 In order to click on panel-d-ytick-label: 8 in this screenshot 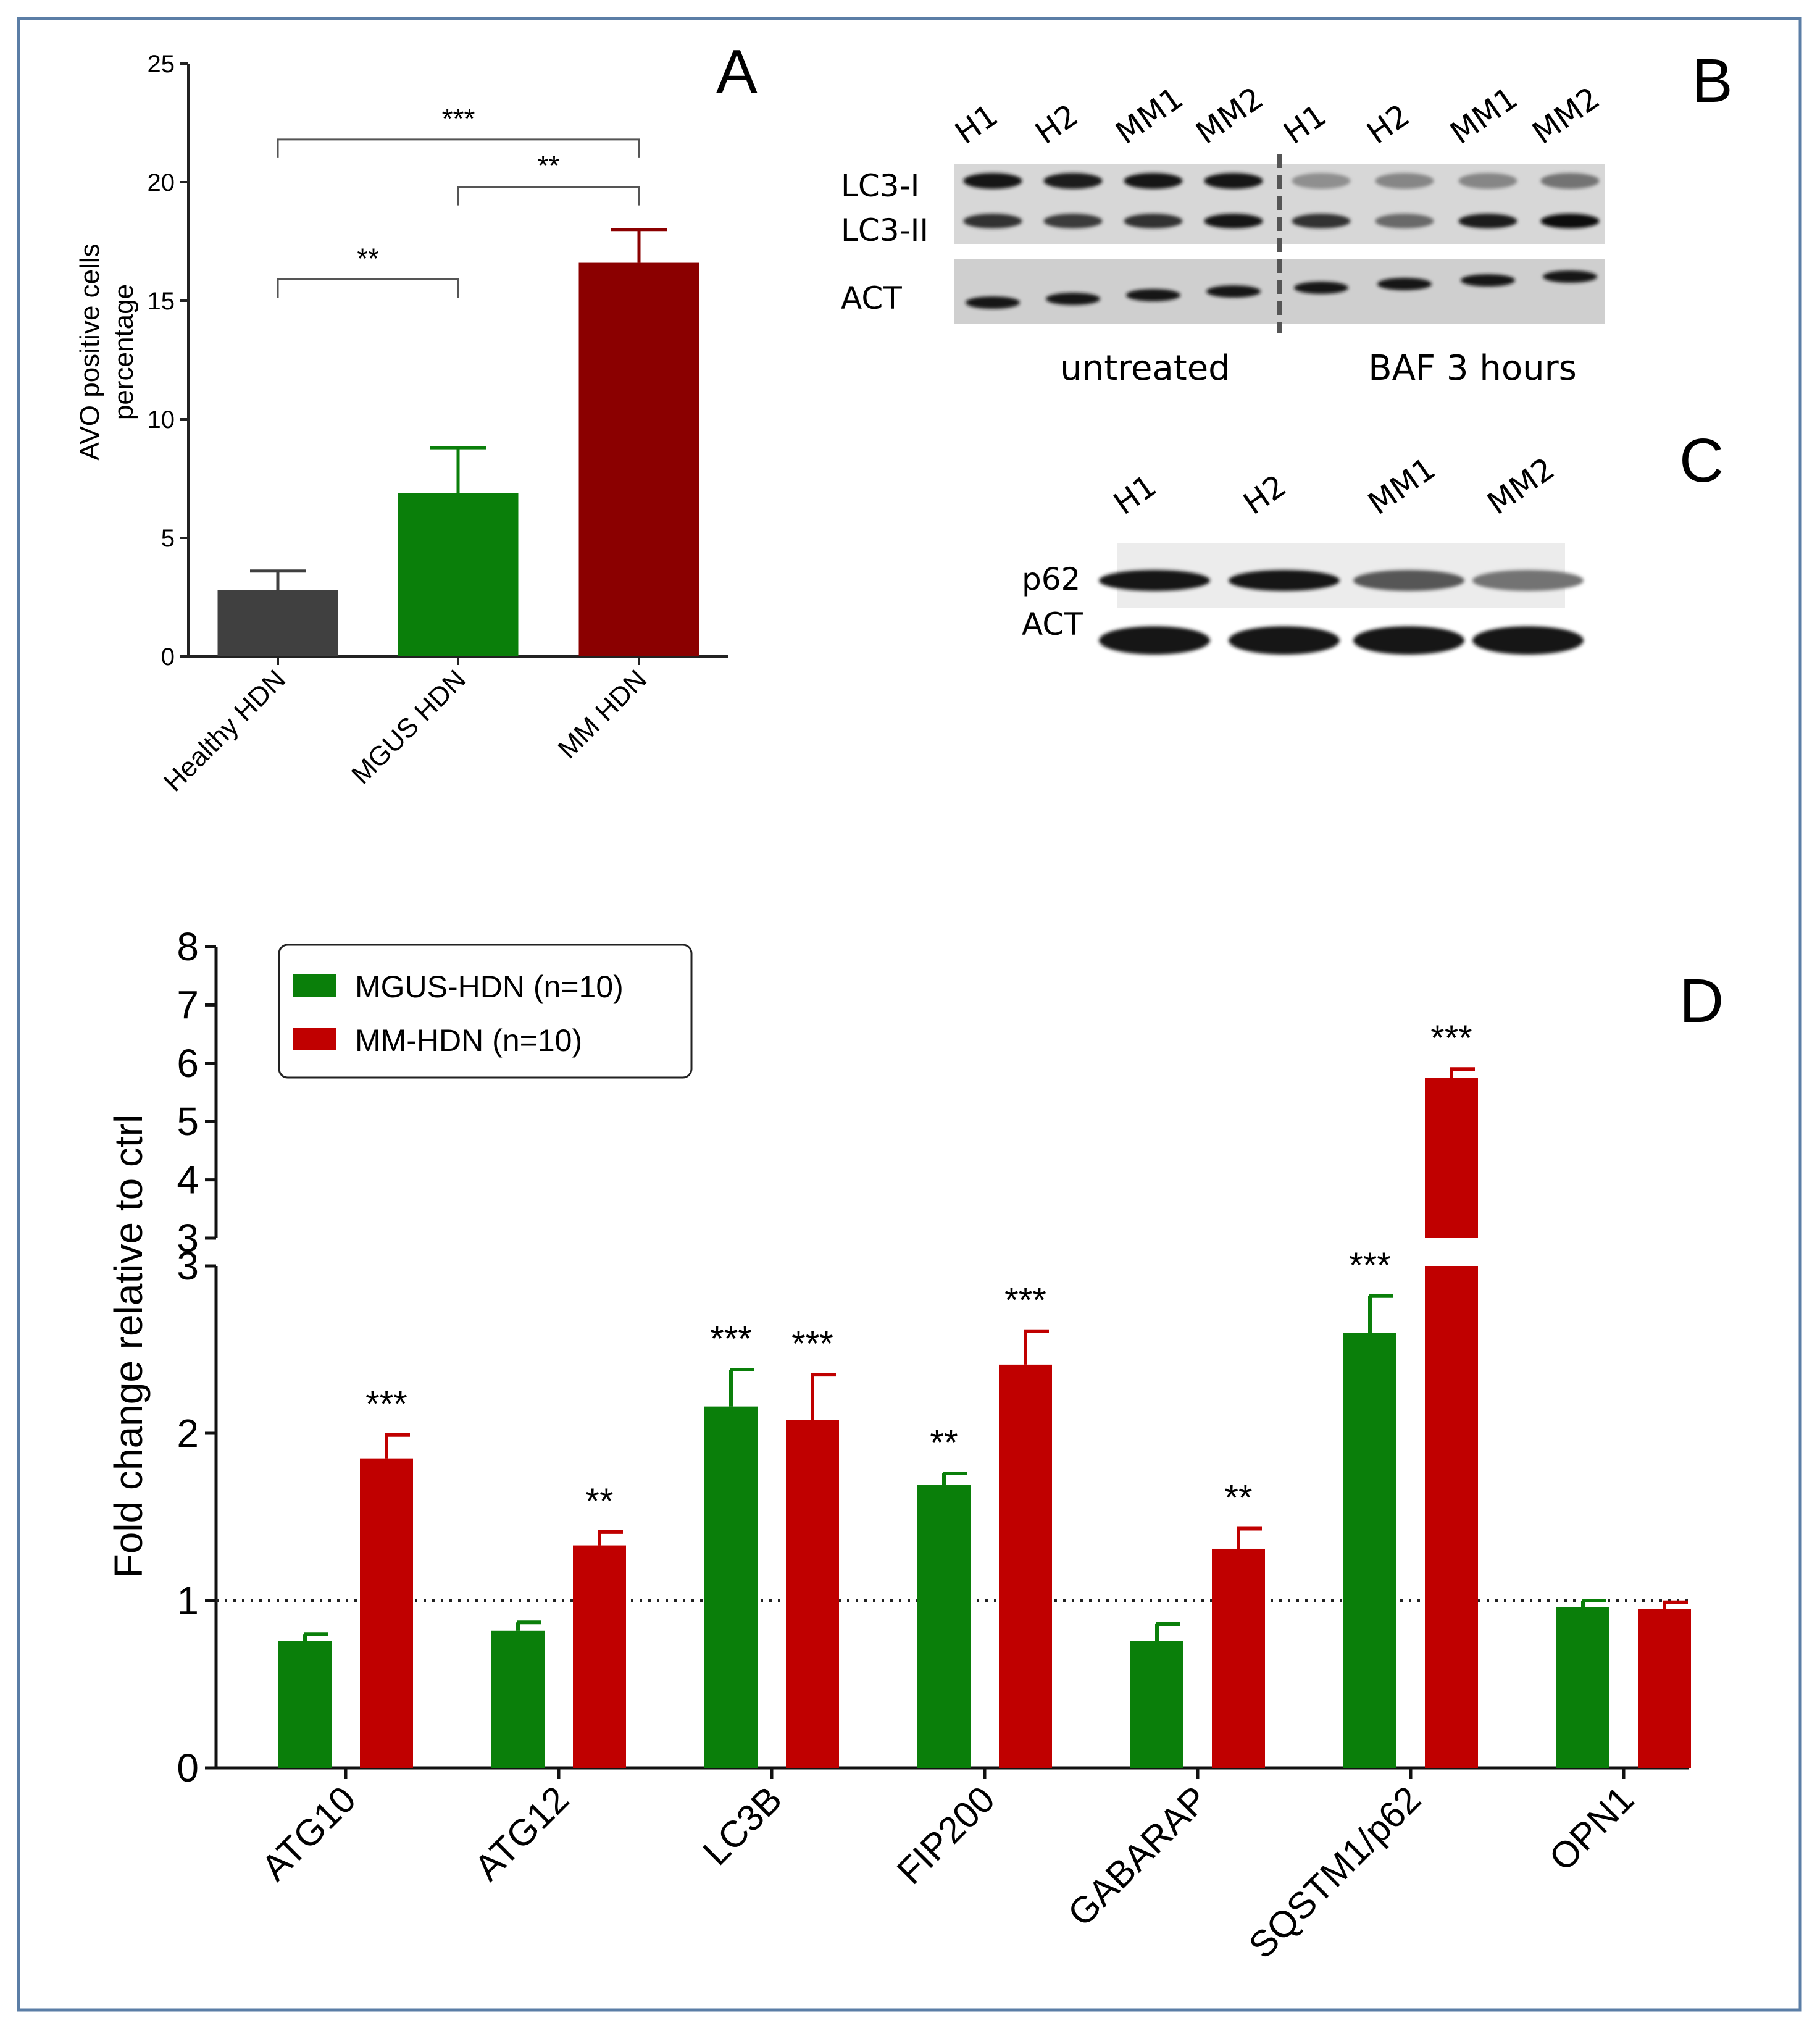, I will do `click(188, 946)`.